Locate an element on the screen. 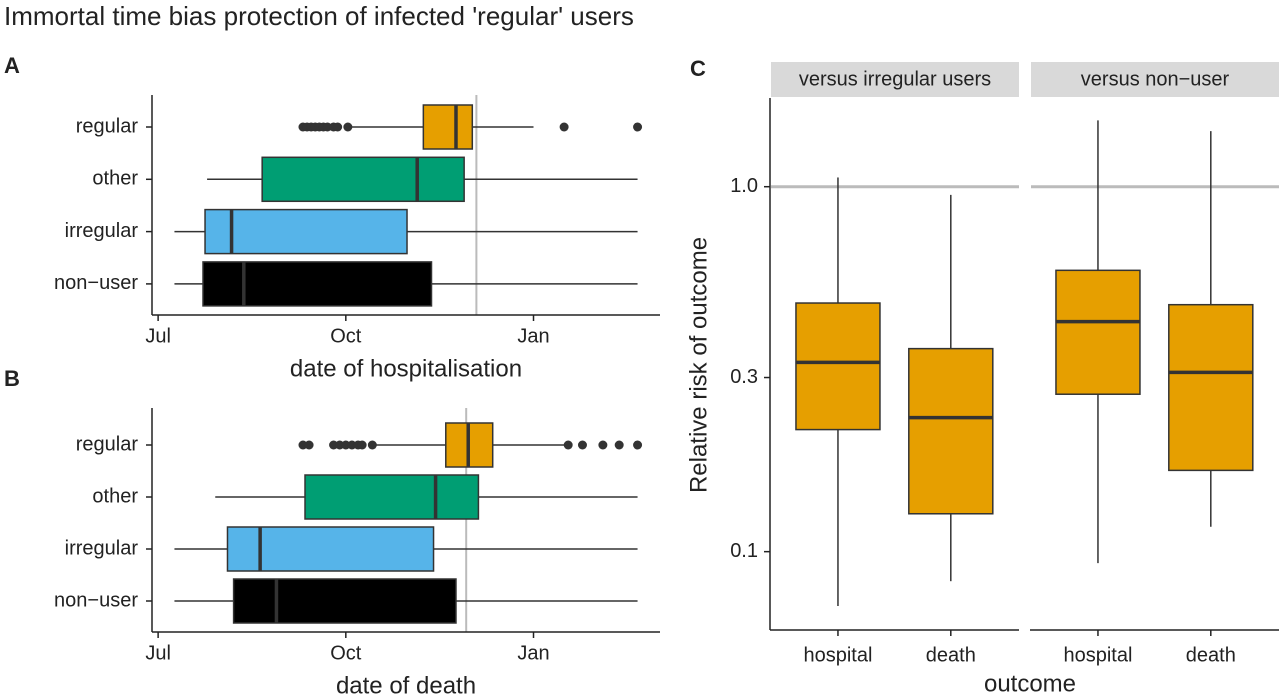  facet-label: versus non−user is located at coordinates (1155, 79).